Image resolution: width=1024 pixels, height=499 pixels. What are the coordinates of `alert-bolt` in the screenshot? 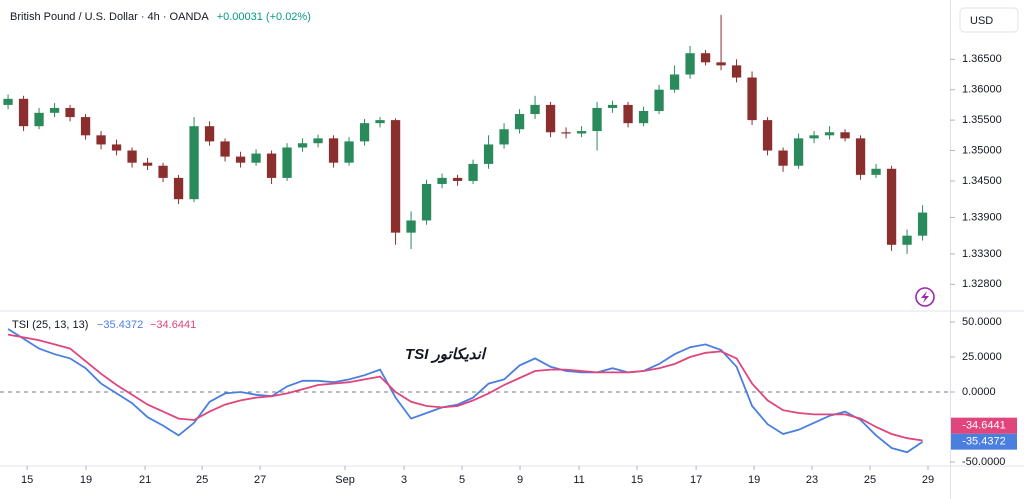 It's located at (925, 297).